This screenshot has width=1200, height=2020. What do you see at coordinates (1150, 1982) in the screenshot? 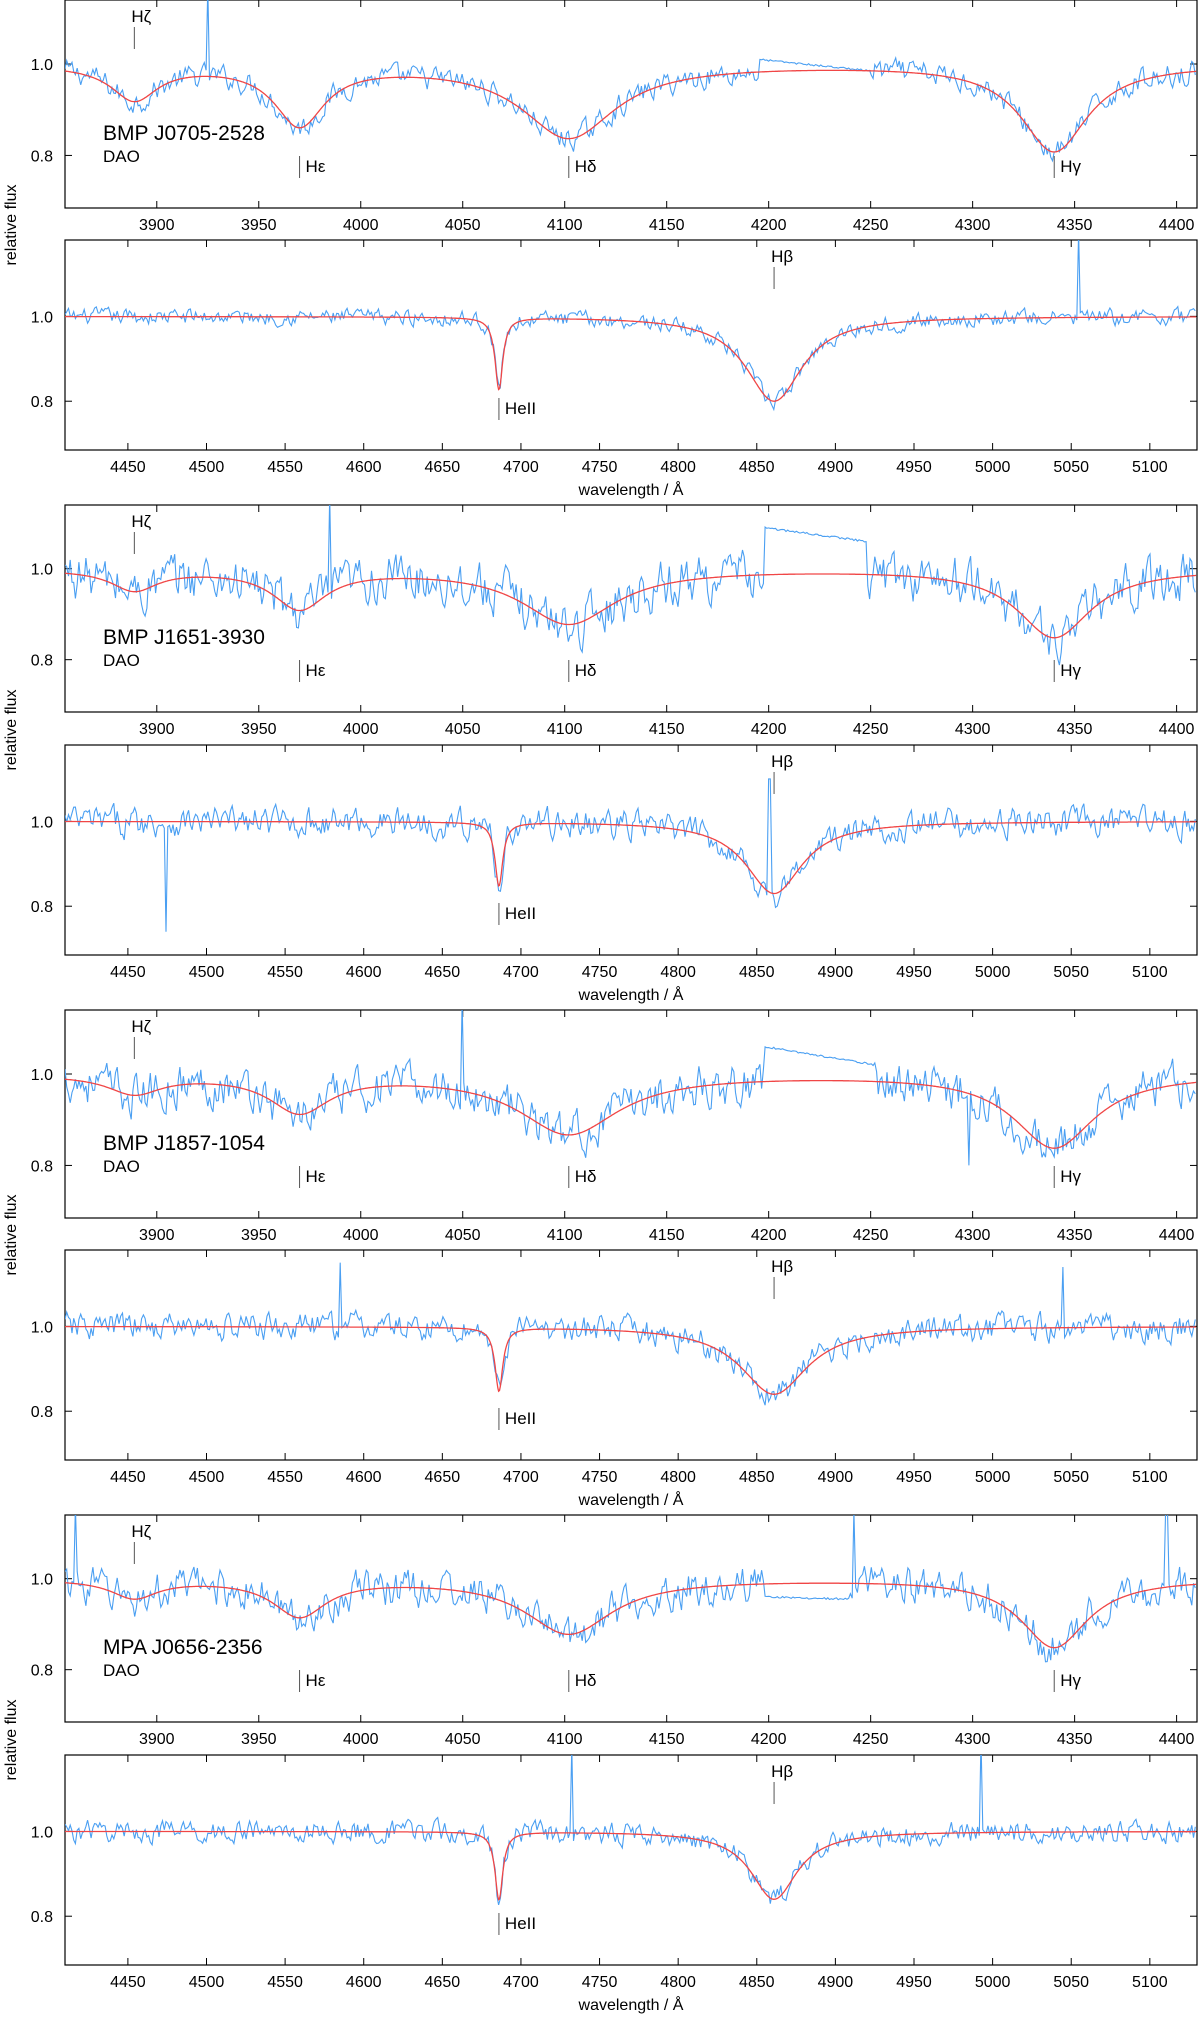
I see `x-tick-label: 5100` at bounding box center [1150, 1982].